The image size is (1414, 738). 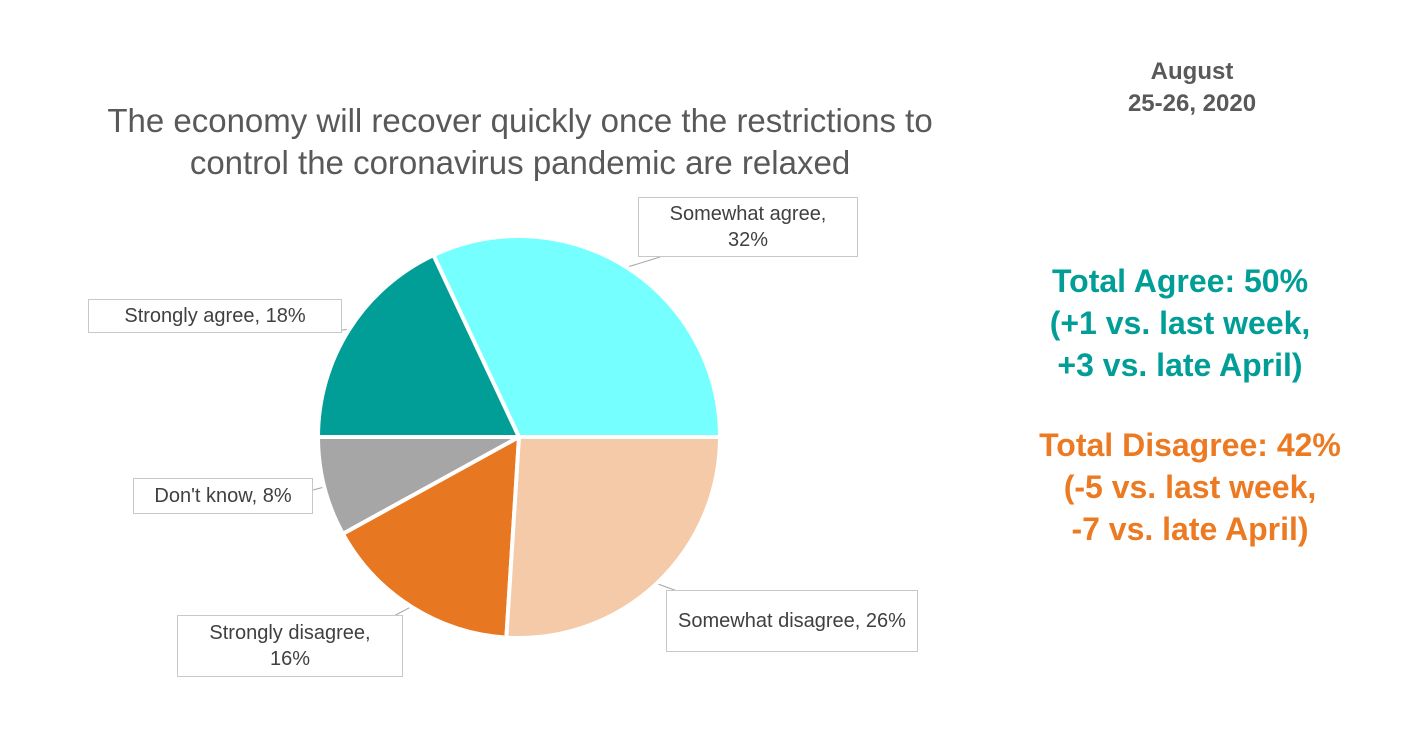 I want to click on total-agree-line2: (+1 vs. last week,, so click(x=1180, y=323).